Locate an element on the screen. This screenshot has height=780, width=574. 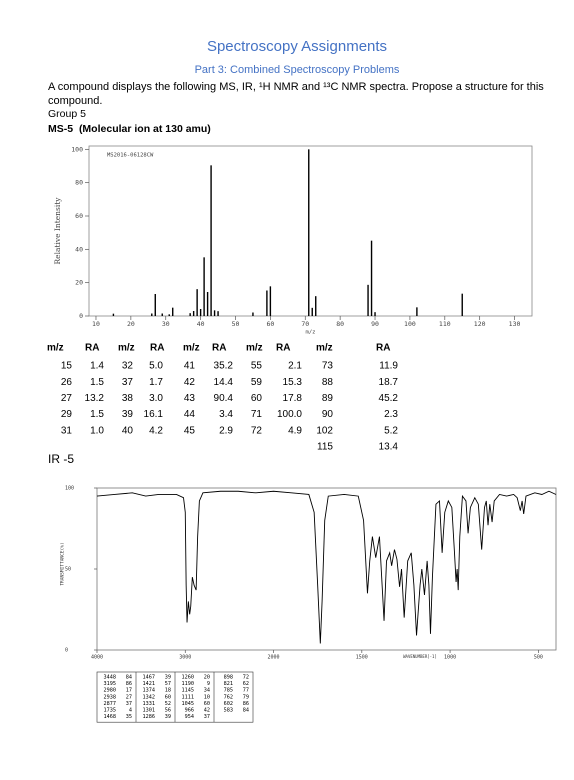
peak-transmittance: 34 is located at coordinates (207, 691).